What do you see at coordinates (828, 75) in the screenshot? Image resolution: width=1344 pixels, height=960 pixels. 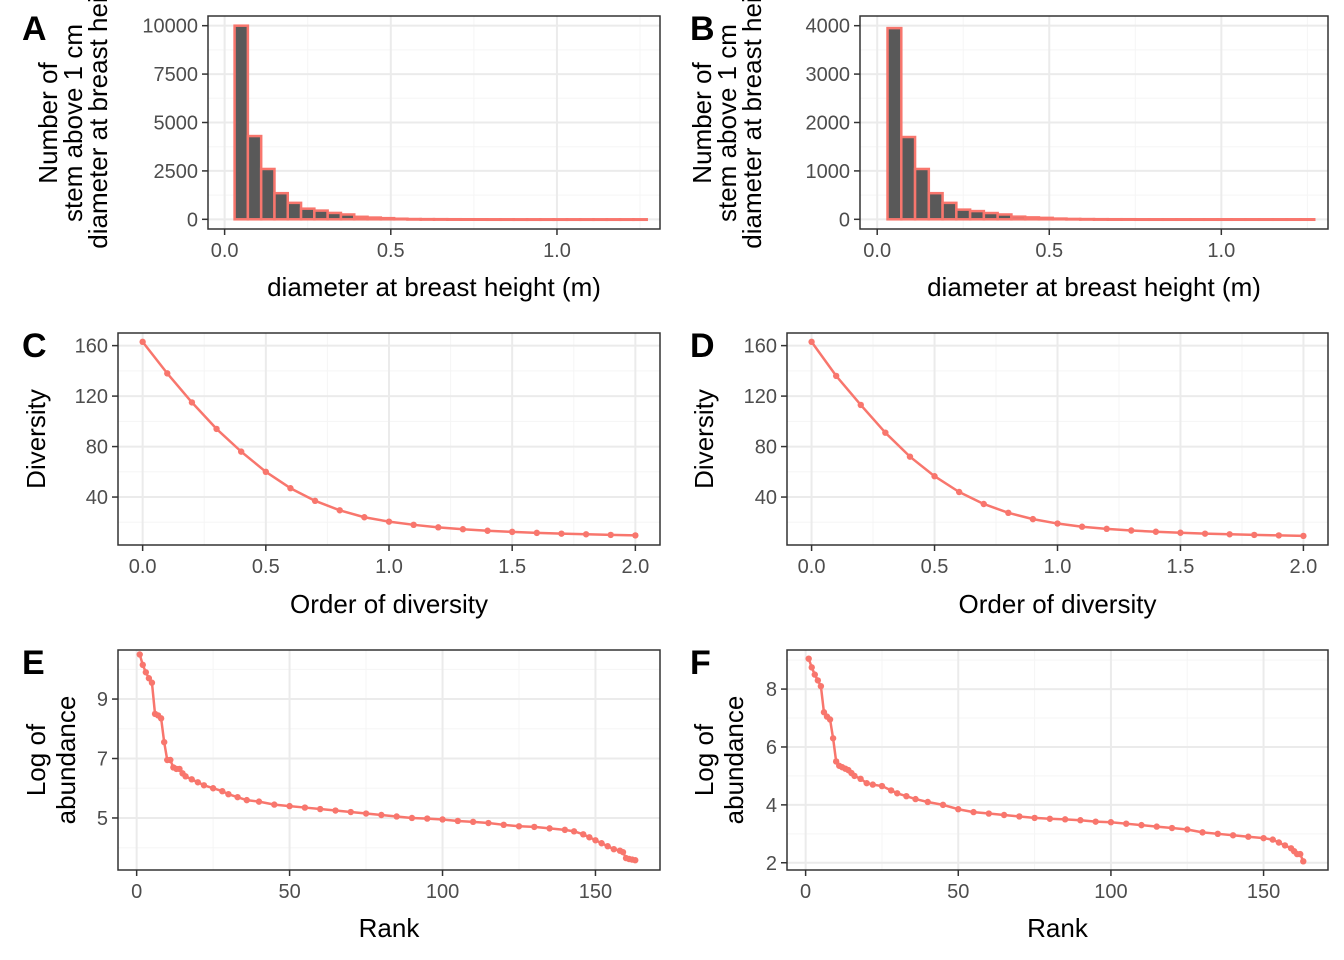 I see `y-tick-label: 3000` at bounding box center [828, 75].